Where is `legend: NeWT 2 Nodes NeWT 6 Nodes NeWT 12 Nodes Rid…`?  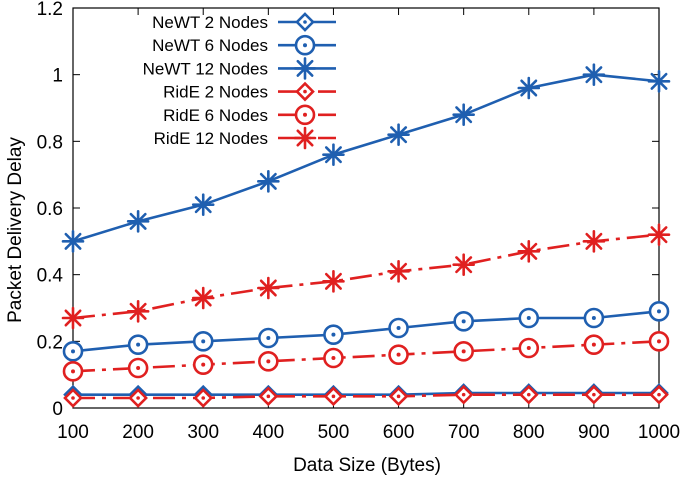 legend: NeWT 2 Nodes NeWT 6 Nodes NeWT 12 Nodes Rid… is located at coordinates (239, 81).